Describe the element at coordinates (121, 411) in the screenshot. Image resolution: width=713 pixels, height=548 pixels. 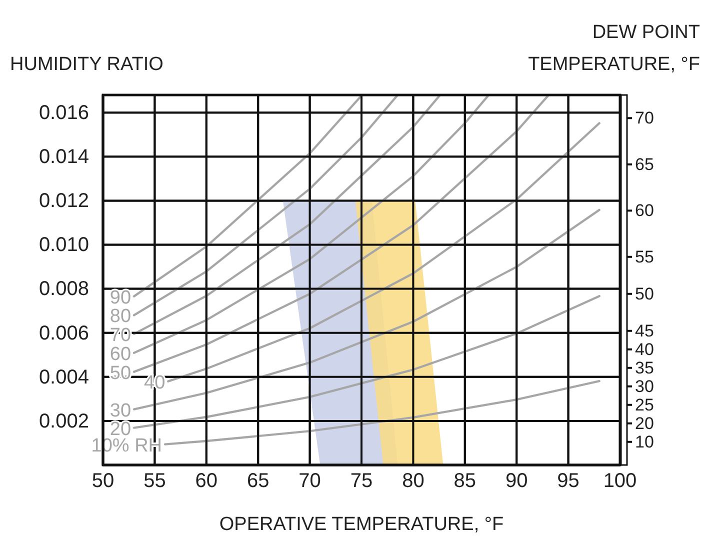
I see `series-label: 30` at that location.